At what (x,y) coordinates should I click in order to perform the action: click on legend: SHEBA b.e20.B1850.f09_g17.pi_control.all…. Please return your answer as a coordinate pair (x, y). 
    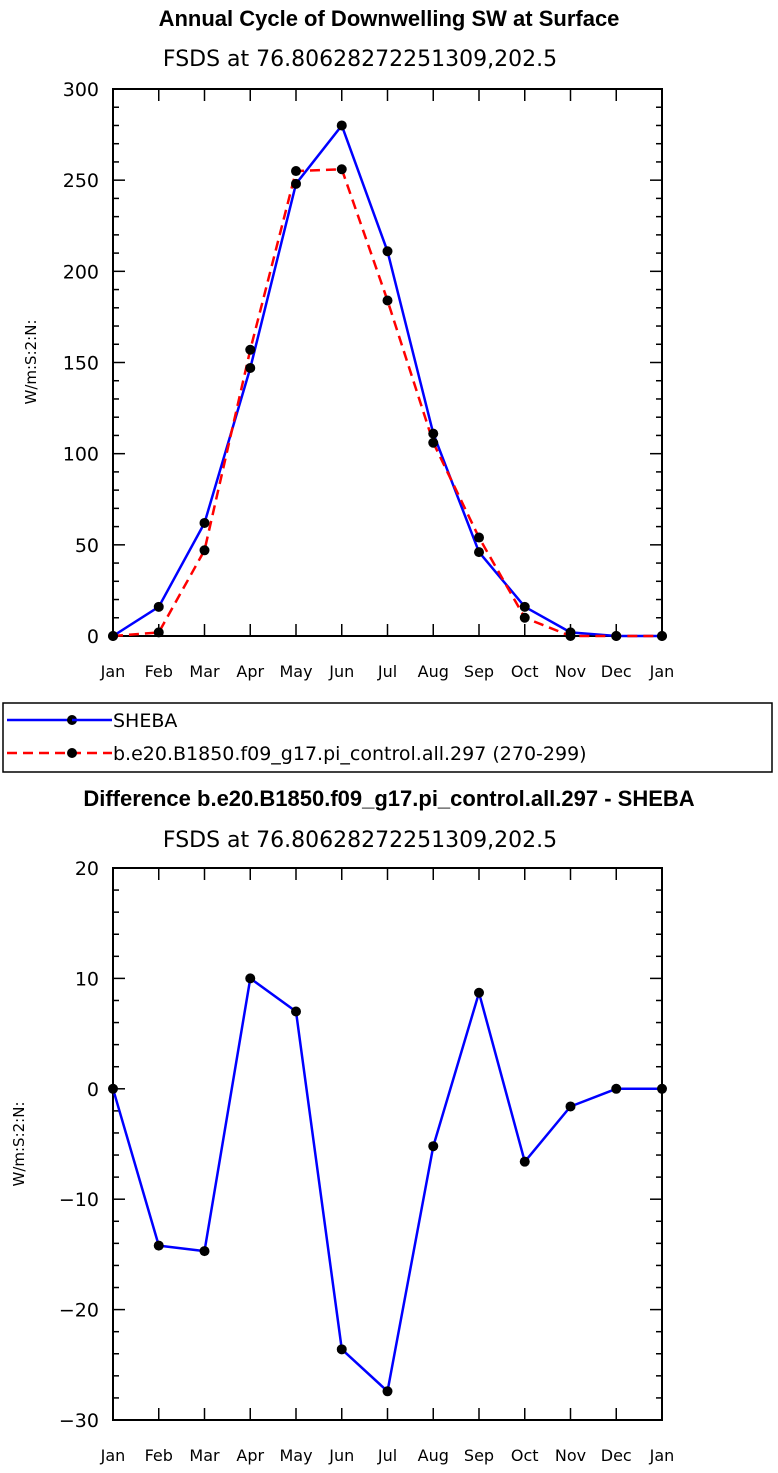
    Looking at the image, I should click on (387, 737).